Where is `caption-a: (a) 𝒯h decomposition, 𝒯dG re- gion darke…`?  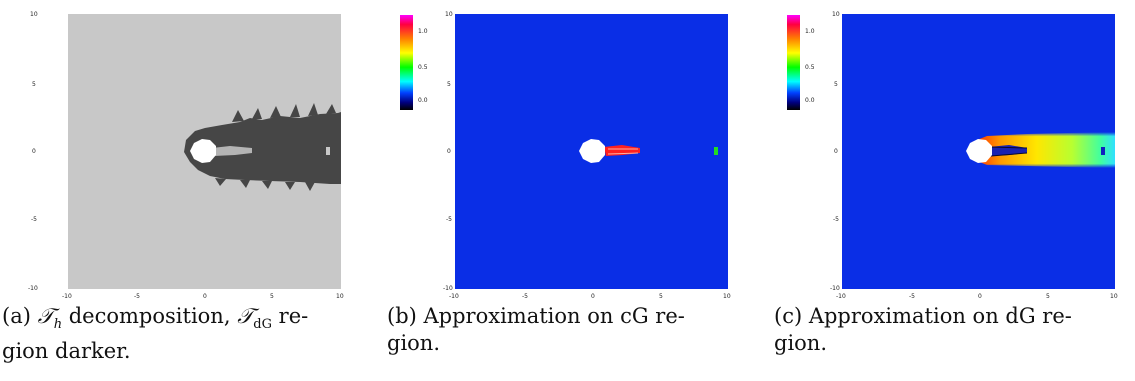
caption-a: (a) 𝒯h decomposition, 𝒯dG re- gion darke… is located at coordinates (182, 334).